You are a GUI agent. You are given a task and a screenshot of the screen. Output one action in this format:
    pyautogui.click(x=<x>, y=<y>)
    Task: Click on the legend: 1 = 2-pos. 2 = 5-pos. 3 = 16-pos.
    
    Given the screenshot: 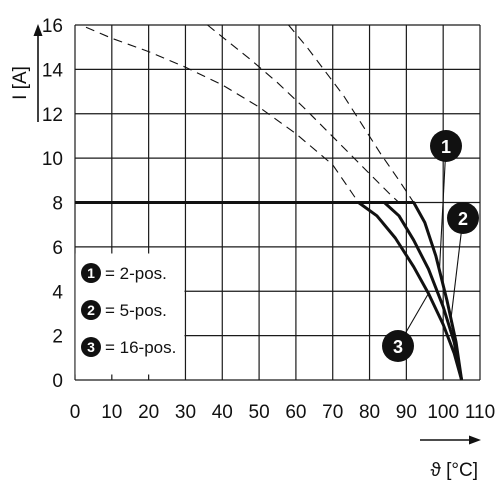 What is the action you would take?
    pyautogui.click(x=130, y=314)
    